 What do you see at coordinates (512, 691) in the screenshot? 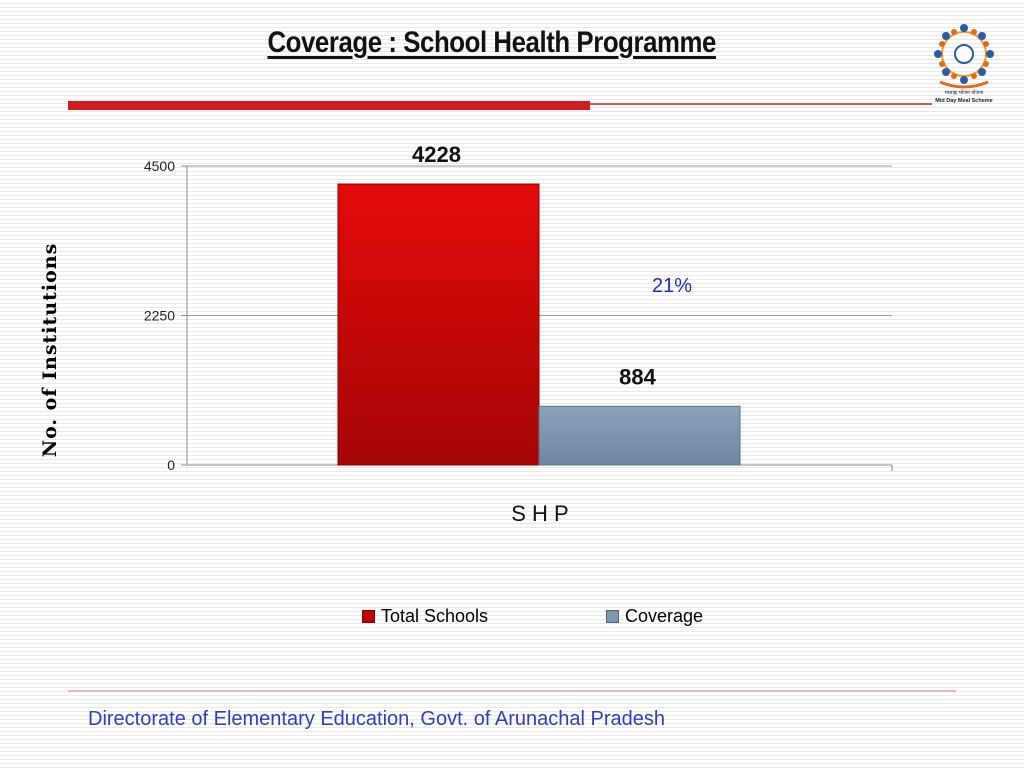
I see `footer-rule` at bounding box center [512, 691].